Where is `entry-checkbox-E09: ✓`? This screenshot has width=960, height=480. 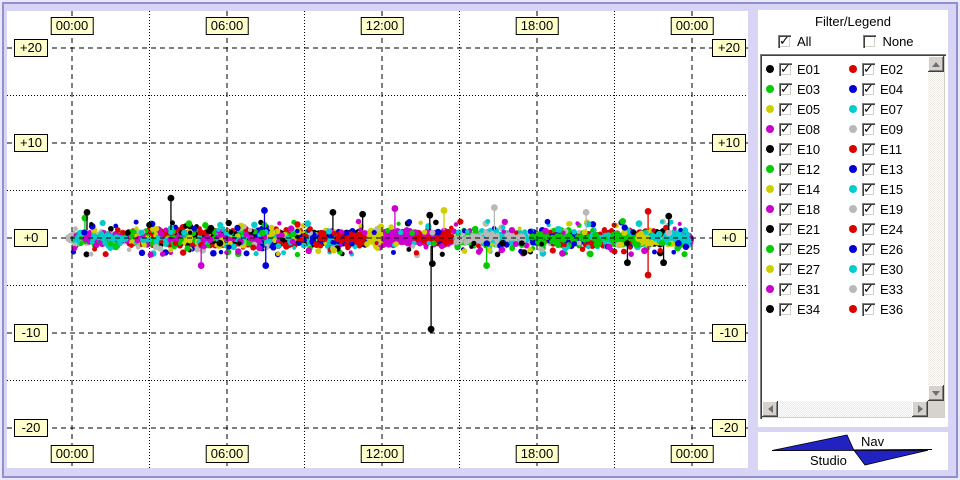 entry-checkbox-E09: ✓ is located at coordinates (868, 128).